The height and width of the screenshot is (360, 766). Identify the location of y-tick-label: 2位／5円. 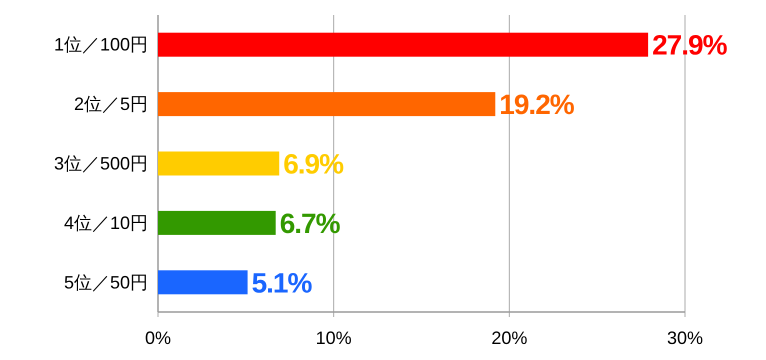
(111, 104).